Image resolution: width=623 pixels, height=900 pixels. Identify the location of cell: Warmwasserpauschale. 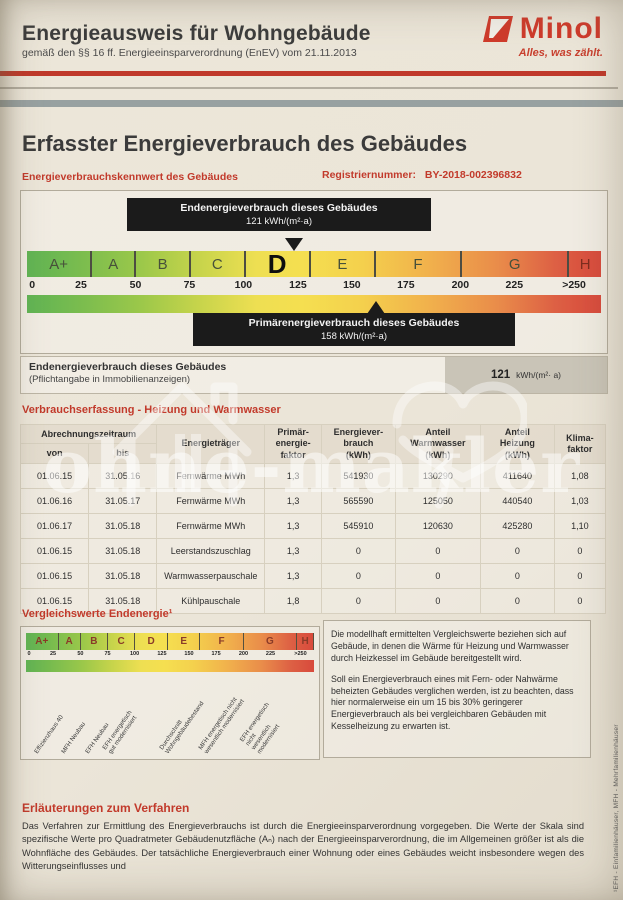
(211, 575).